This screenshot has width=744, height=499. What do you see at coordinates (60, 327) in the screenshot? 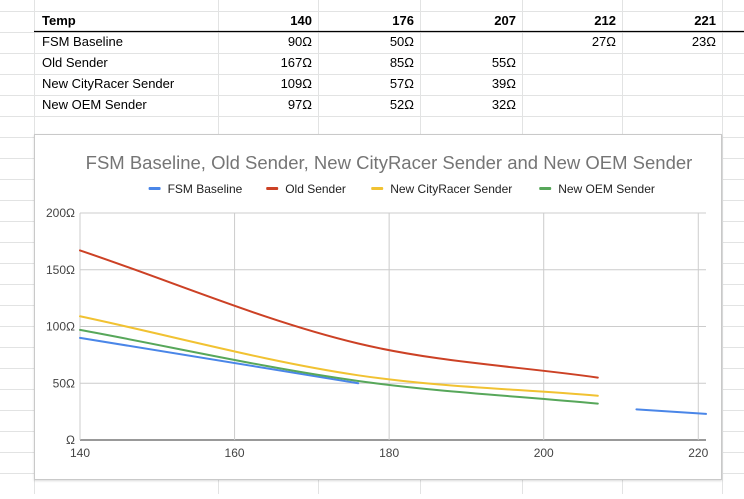
I see `y-tick-label: 100Ω` at bounding box center [60, 327].